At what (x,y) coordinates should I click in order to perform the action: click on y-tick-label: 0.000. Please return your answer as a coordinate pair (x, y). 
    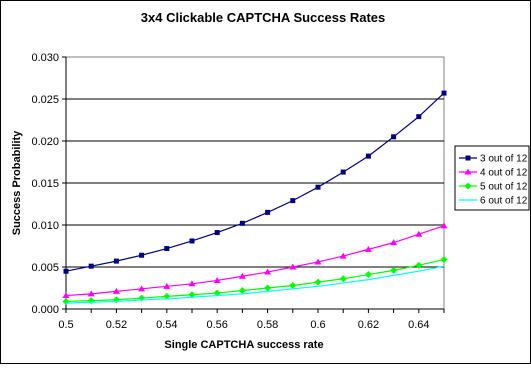
    Looking at the image, I should click on (45, 310).